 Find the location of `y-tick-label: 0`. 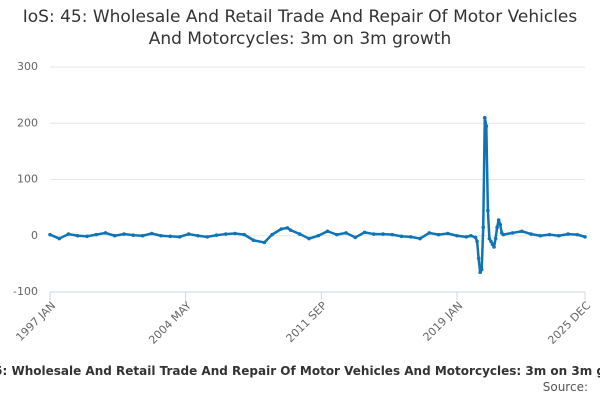

y-tick-label: 0 is located at coordinates (34, 235).